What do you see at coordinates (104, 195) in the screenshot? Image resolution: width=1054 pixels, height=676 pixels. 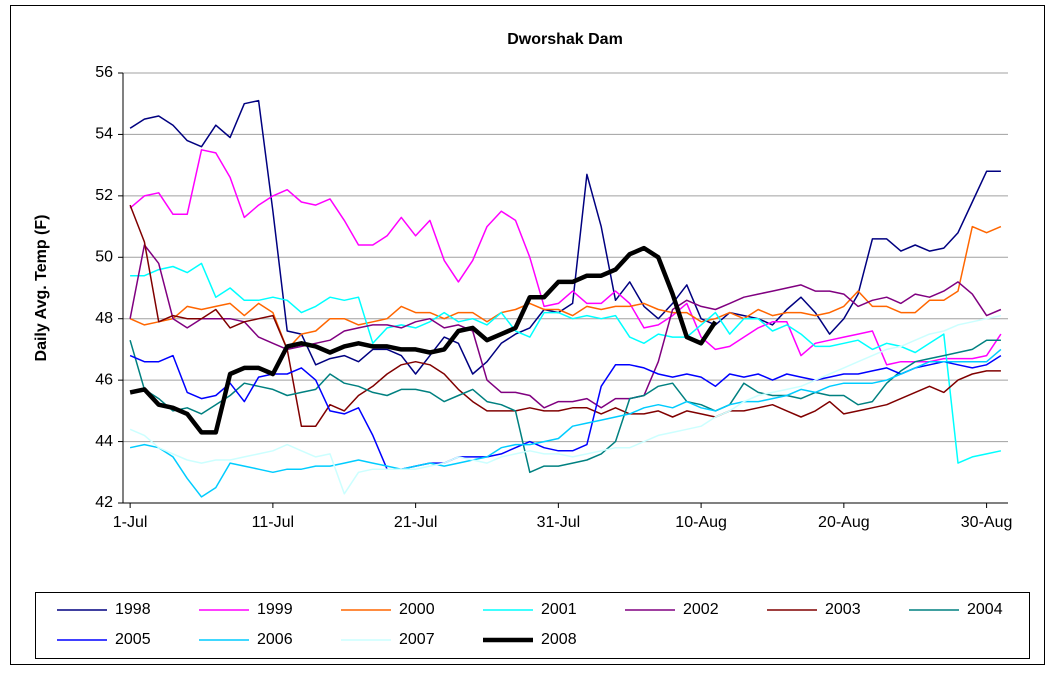 I see `y-tick-label: 52` at bounding box center [104, 195].